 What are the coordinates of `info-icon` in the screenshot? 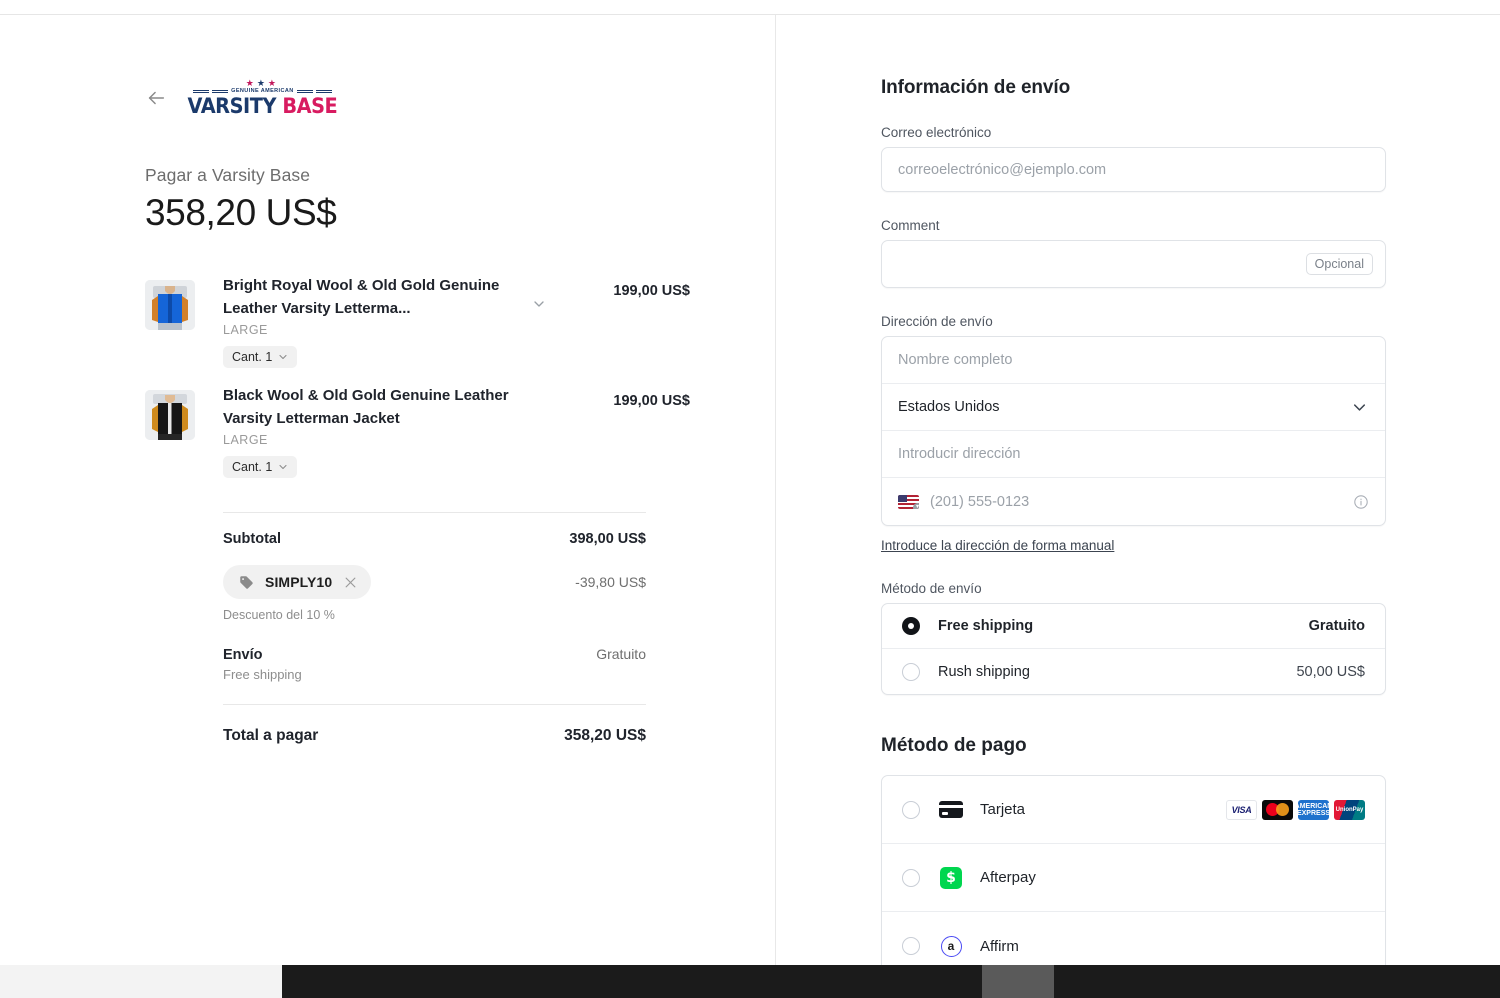 It's located at (1361, 502).